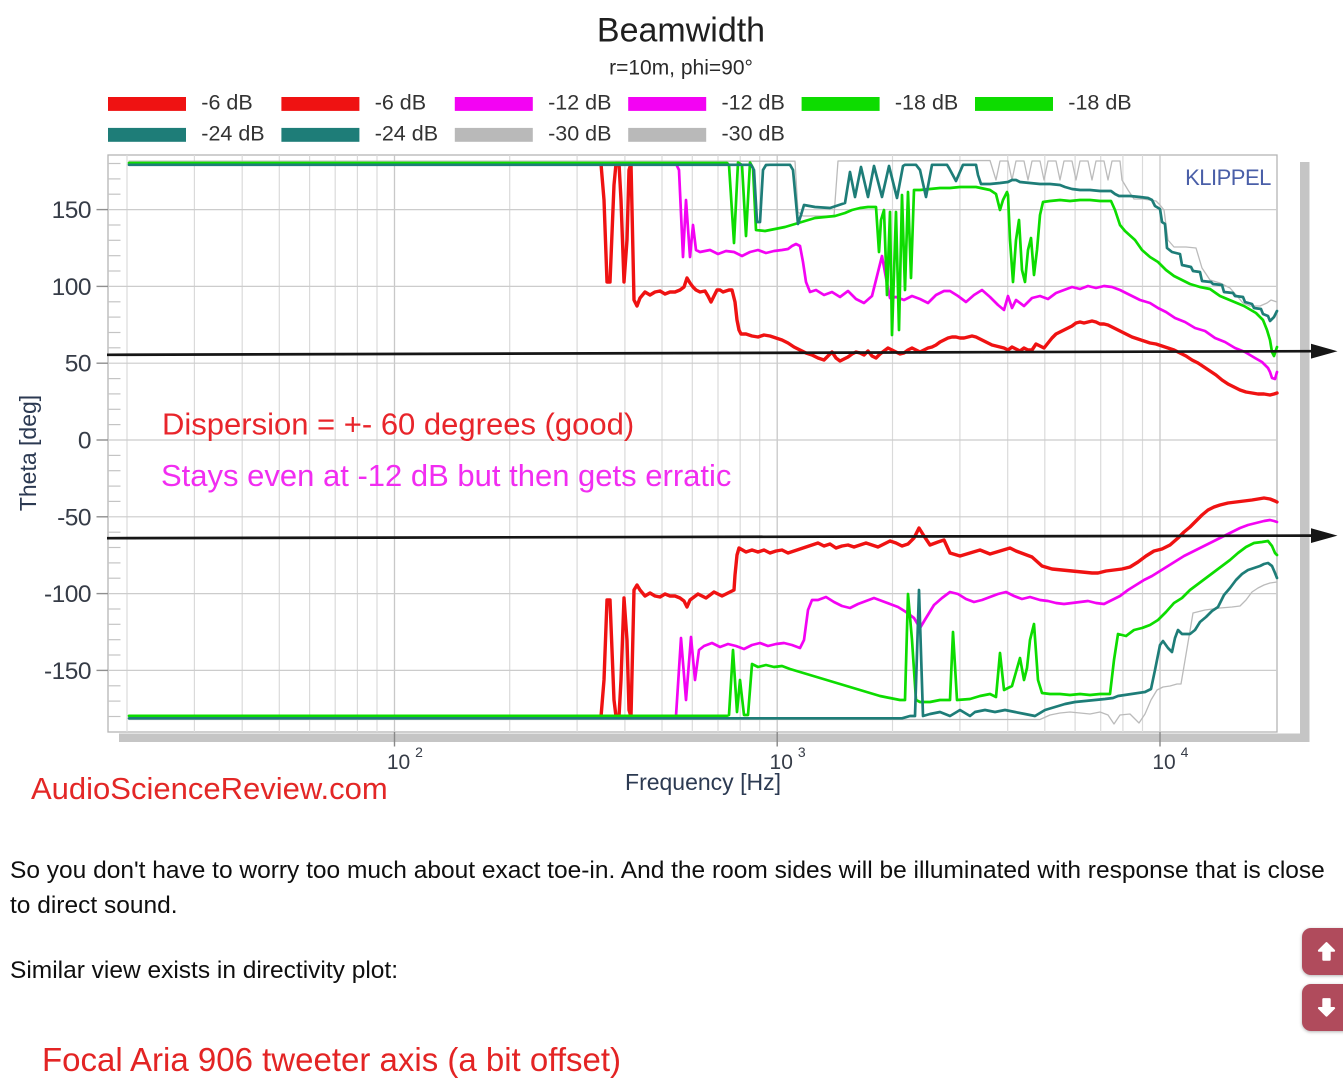 This screenshot has height=1080, width=1343. What do you see at coordinates (398, 424) in the screenshot?
I see `svg-text:Dispersion = +- 60 degrees (go: Dispersion = +- 60 degrees (good)` at bounding box center [398, 424].